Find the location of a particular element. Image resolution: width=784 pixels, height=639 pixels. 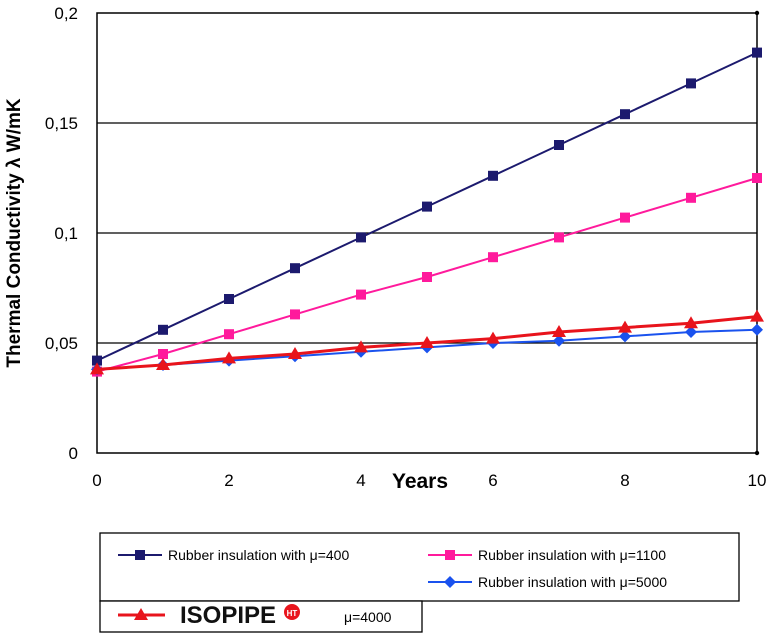

y-tick-labels: 0 0,05 0,1 0,15 0,2 is located at coordinates (61, 233).